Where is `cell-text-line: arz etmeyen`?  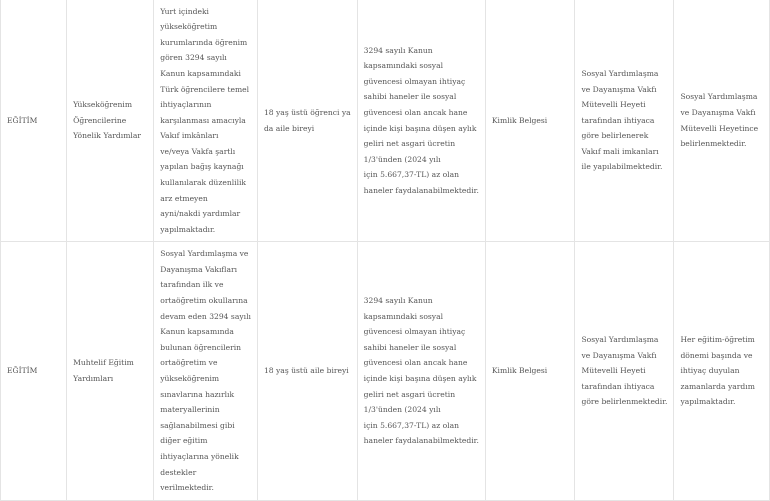
cell-text-line: arz etmeyen is located at coordinates (184, 198).